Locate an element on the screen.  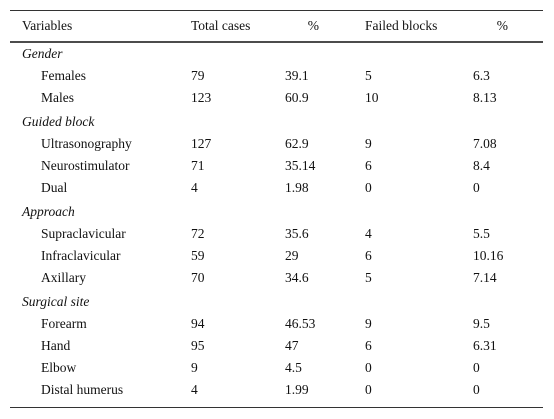
header-cell: Failed blocks is located at coordinates (401, 25).